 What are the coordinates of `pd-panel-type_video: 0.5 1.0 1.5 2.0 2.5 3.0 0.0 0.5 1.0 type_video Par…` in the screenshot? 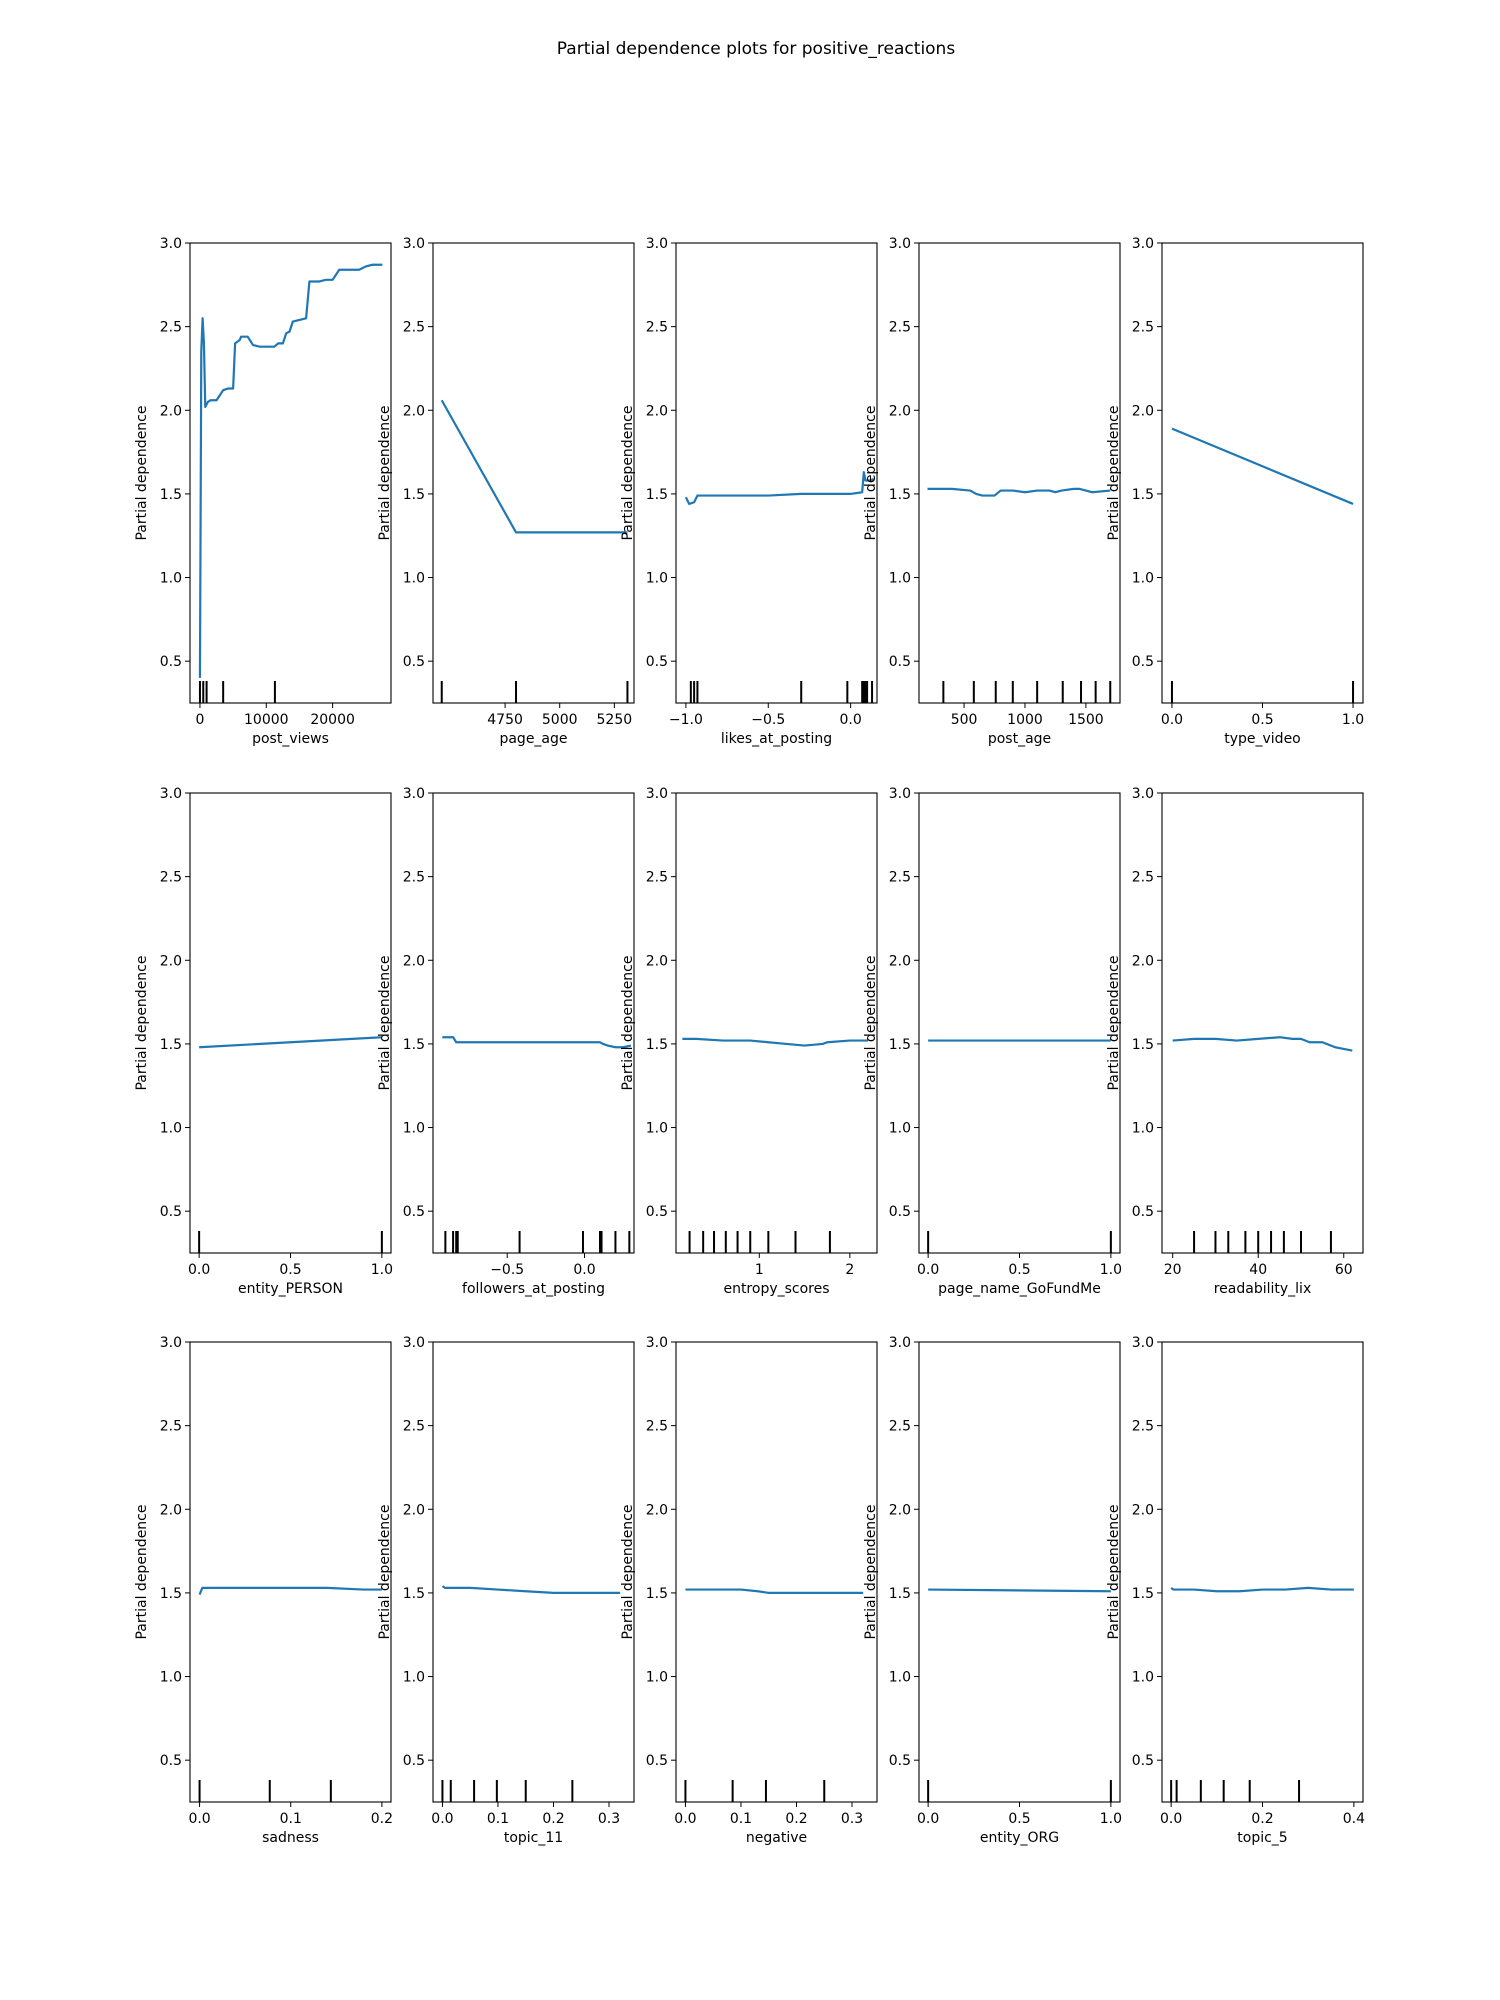 It's located at (1235, 491).